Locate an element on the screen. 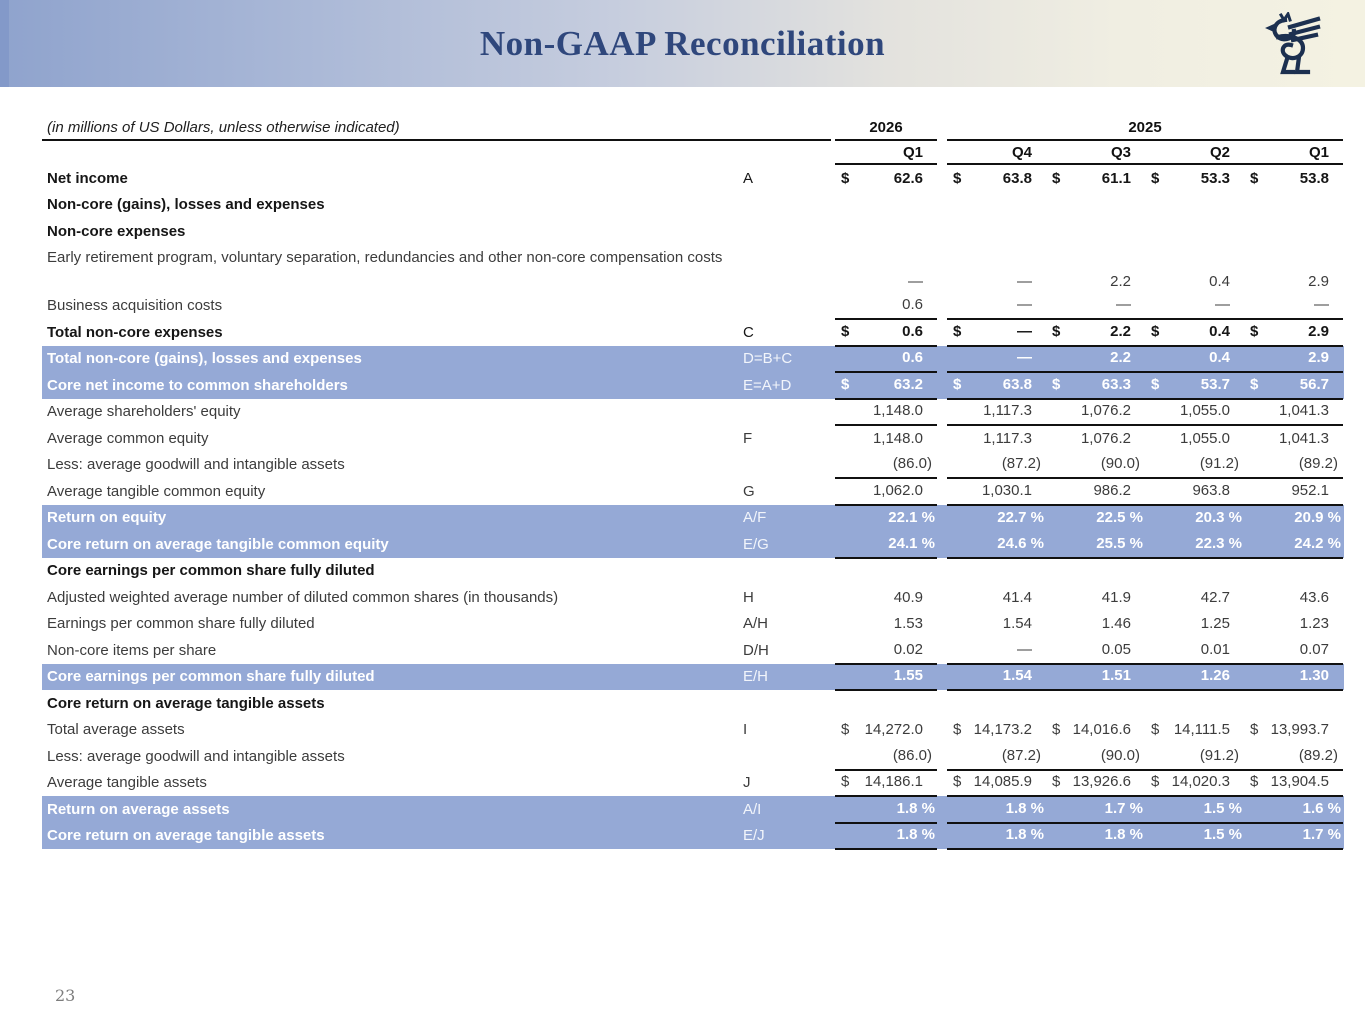 This screenshot has width=1365, height=1024. value-cell: 952.1 is located at coordinates (1293, 491).